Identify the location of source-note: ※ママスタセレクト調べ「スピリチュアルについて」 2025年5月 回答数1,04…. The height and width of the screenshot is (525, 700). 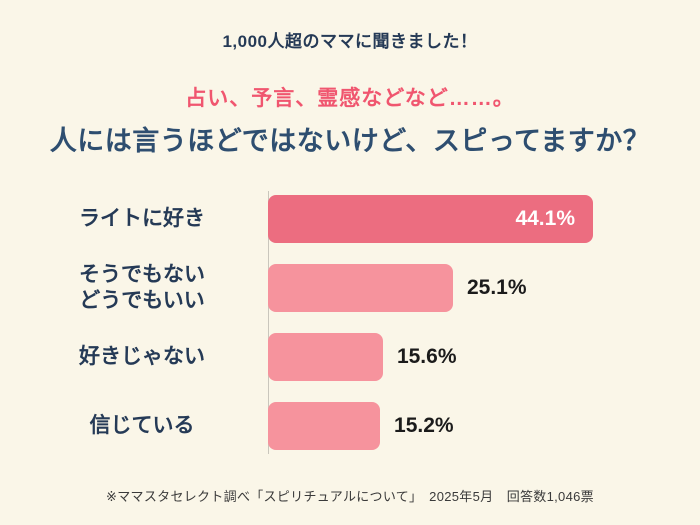
(350, 496).